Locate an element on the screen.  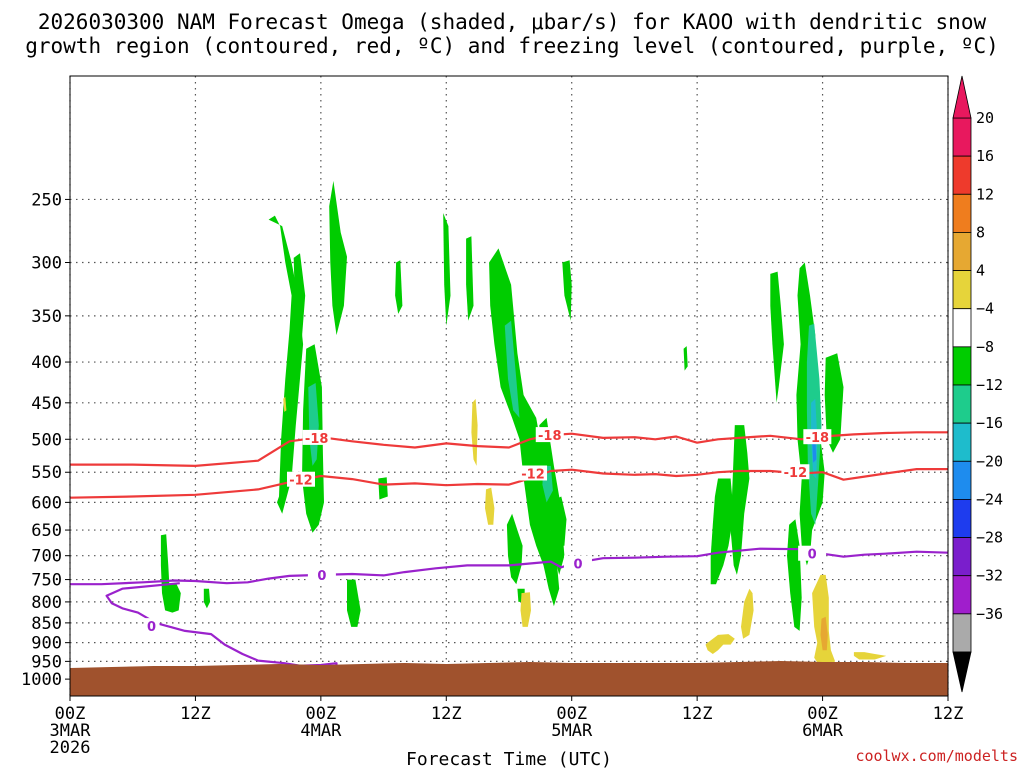
y-tick-label-350: 350 is located at coordinates (46, 317).